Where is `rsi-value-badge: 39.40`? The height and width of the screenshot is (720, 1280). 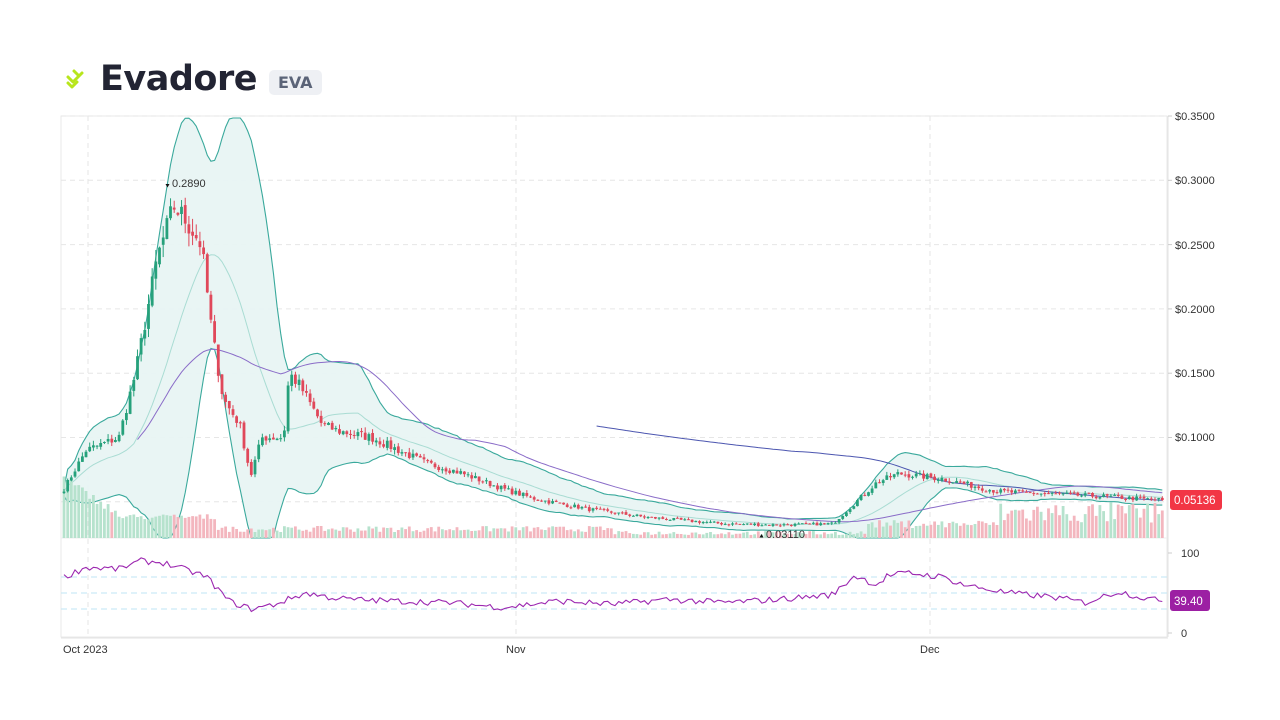
rsi-value-badge: 39.40 is located at coordinates (1190, 600).